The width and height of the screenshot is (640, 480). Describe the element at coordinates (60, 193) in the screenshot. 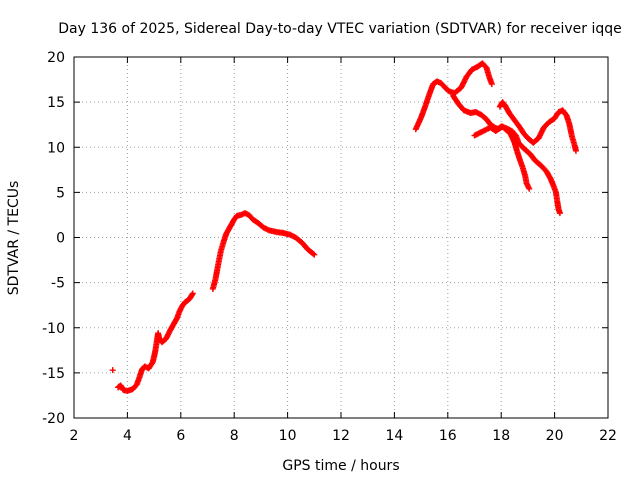

I see `y-tick-label: 5` at that location.